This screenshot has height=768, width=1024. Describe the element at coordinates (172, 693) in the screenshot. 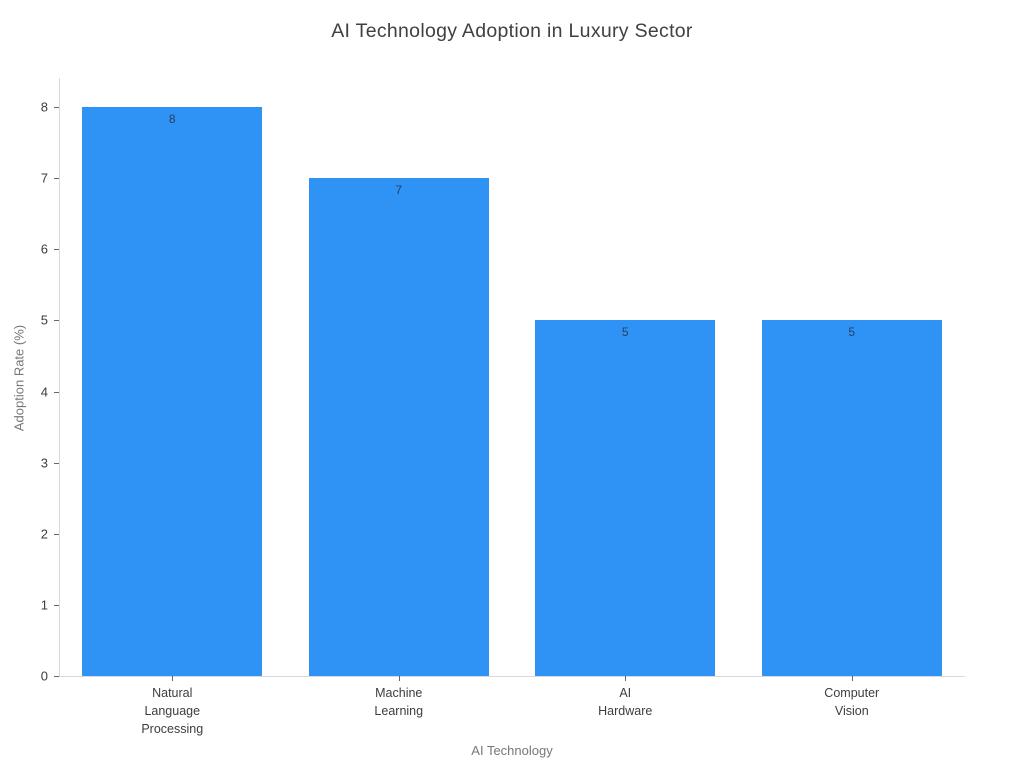

I see `x-tick-label-line: Natural` at that location.